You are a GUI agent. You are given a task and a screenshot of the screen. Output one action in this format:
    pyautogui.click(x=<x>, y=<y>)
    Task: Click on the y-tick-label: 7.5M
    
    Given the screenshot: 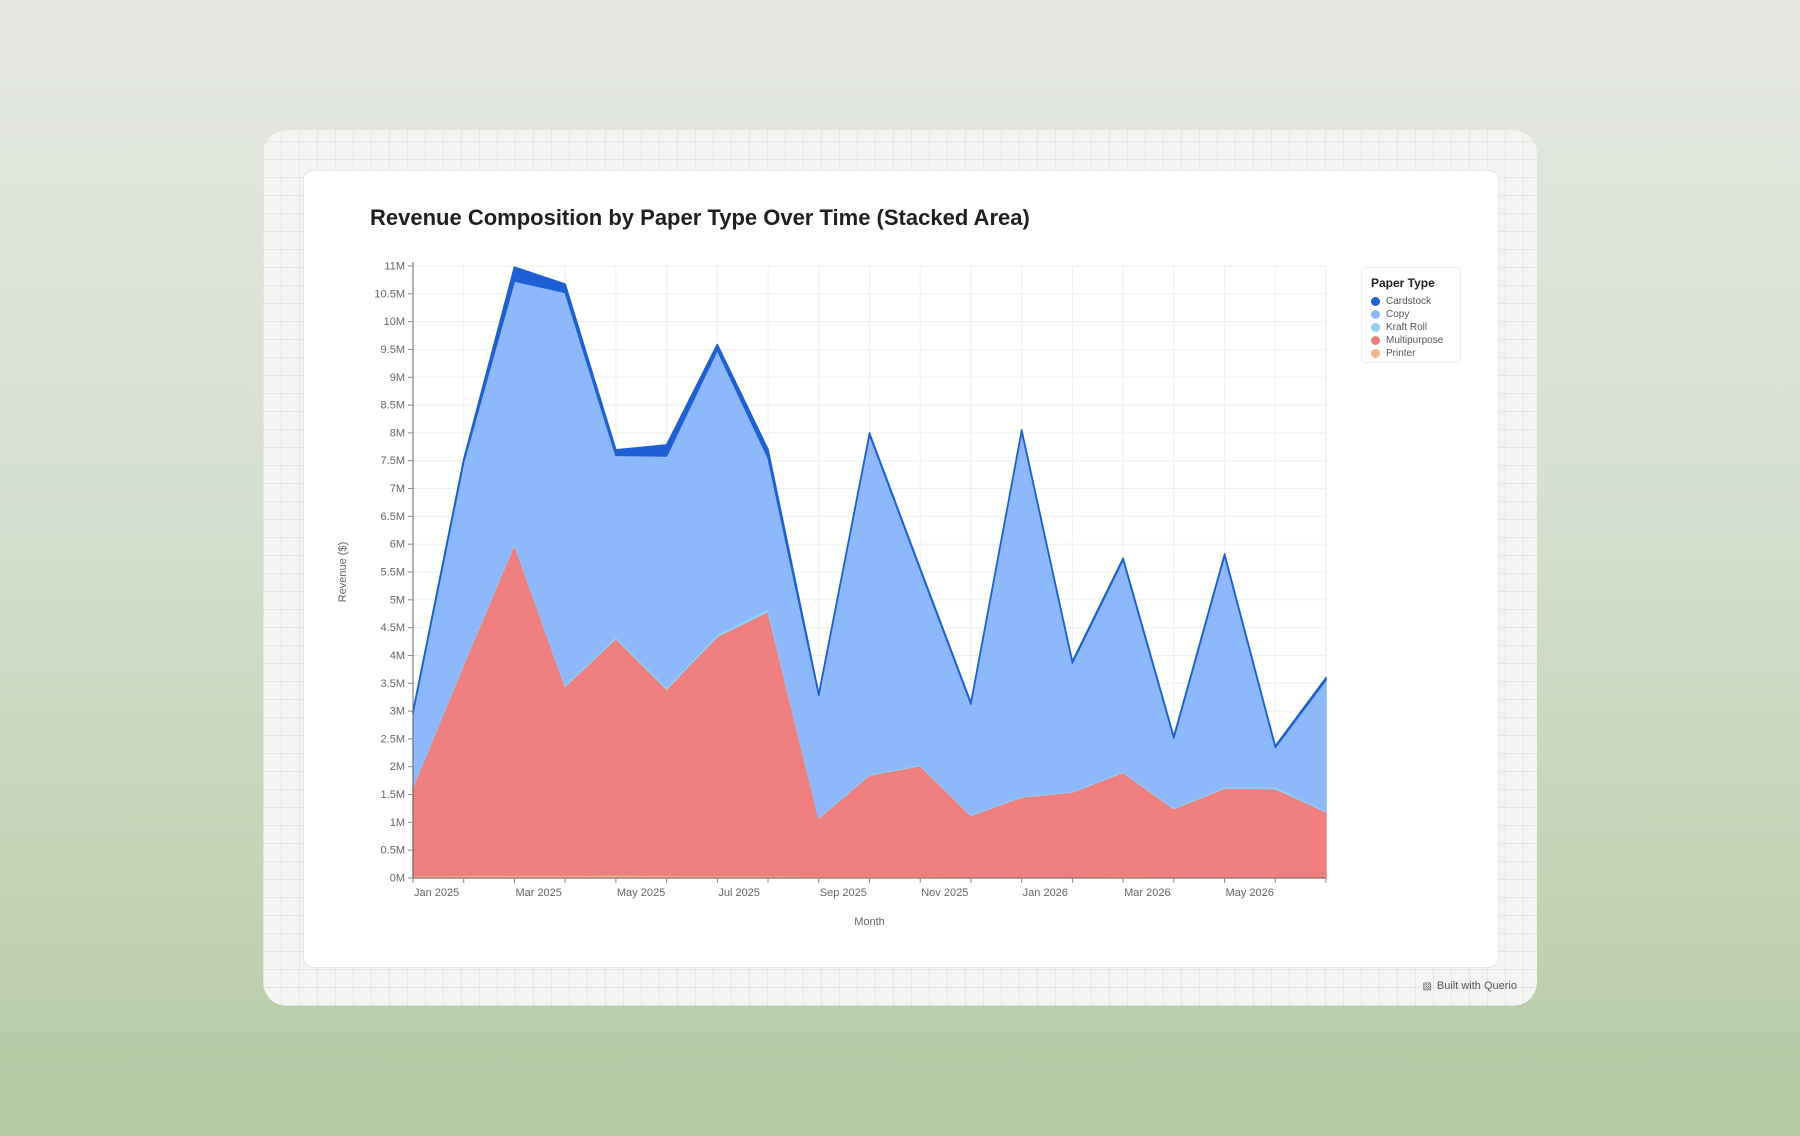 What is the action you would take?
    pyautogui.click(x=393, y=461)
    